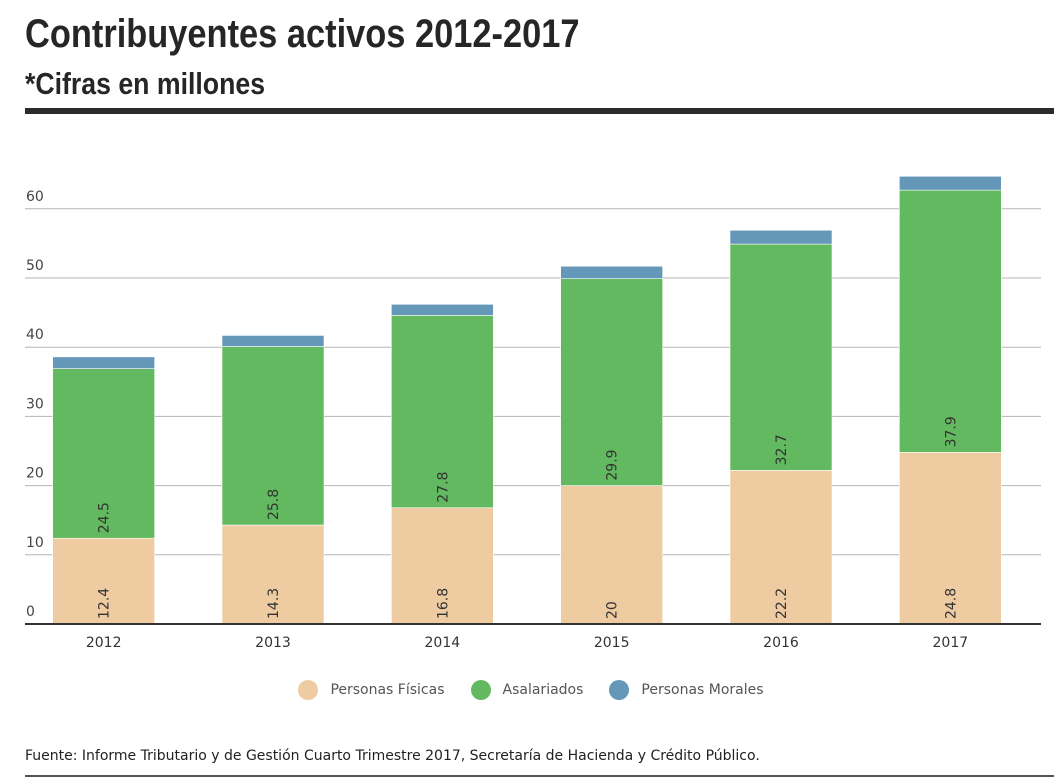 Image resolution: width=1062 pixels, height=779 pixels. Describe the element at coordinates (274, 603) in the screenshot. I see `data-label: 14.3` at that location.